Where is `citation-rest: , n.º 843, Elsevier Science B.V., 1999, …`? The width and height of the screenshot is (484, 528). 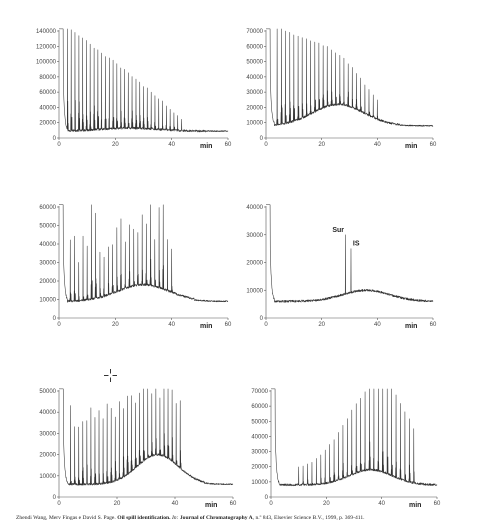 citation-rest: , n.º 843, Elsevier Science B.V., 1999, … is located at coordinates (308, 518).